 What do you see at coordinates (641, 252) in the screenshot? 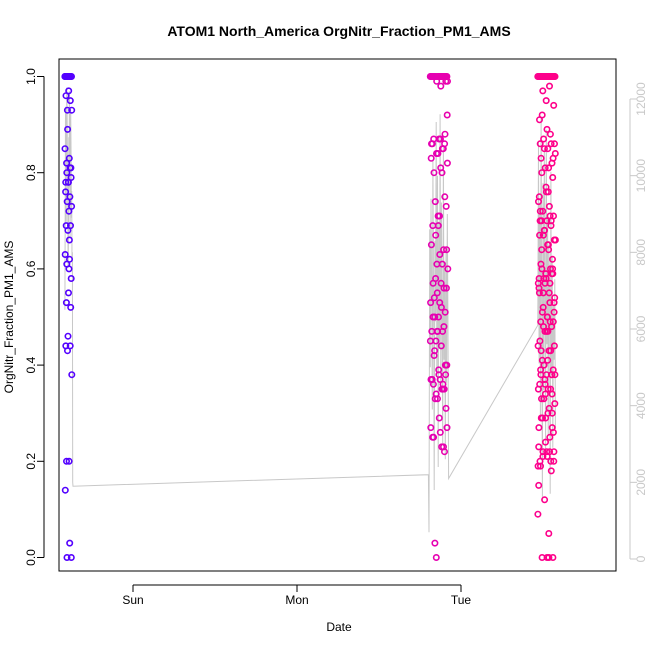
I see `y-right-tick-label: 8000` at bounding box center [641, 252].